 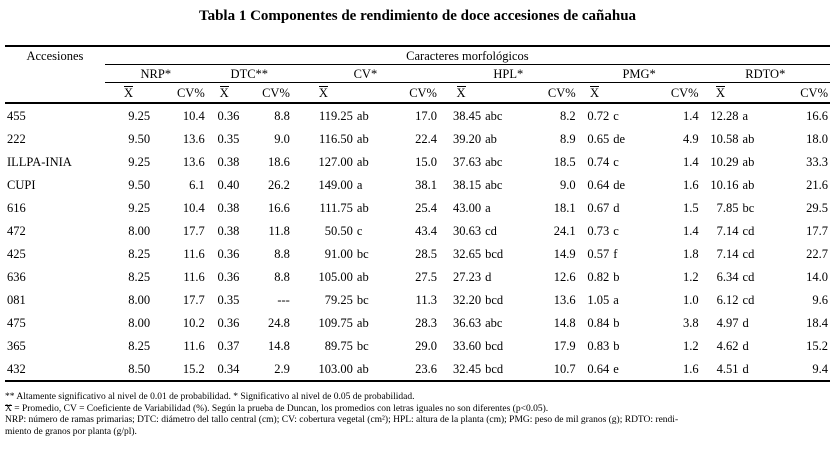 What do you see at coordinates (426, 276) in the screenshot?
I see `cell-cv-cv: 27.5` at bounding box center [426, 276].